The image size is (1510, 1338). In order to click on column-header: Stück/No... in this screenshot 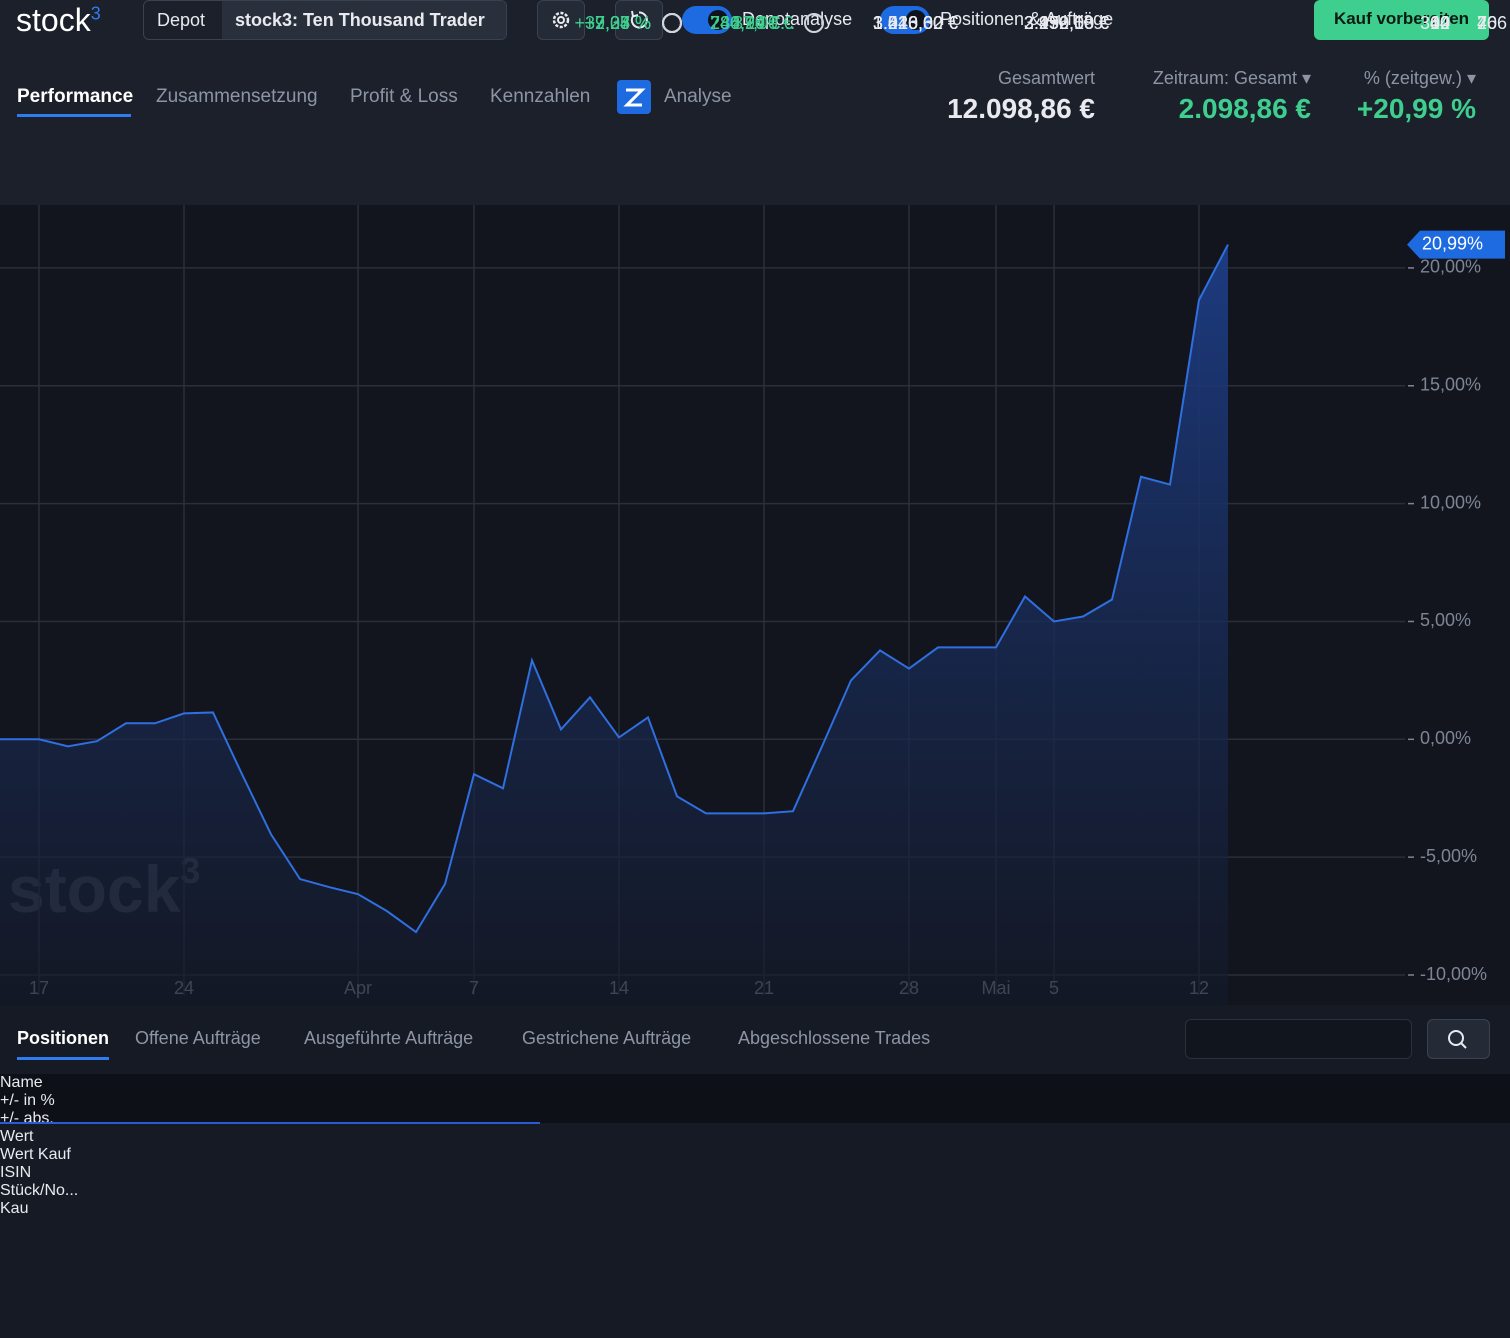, I will do `click(39, 1190)`.